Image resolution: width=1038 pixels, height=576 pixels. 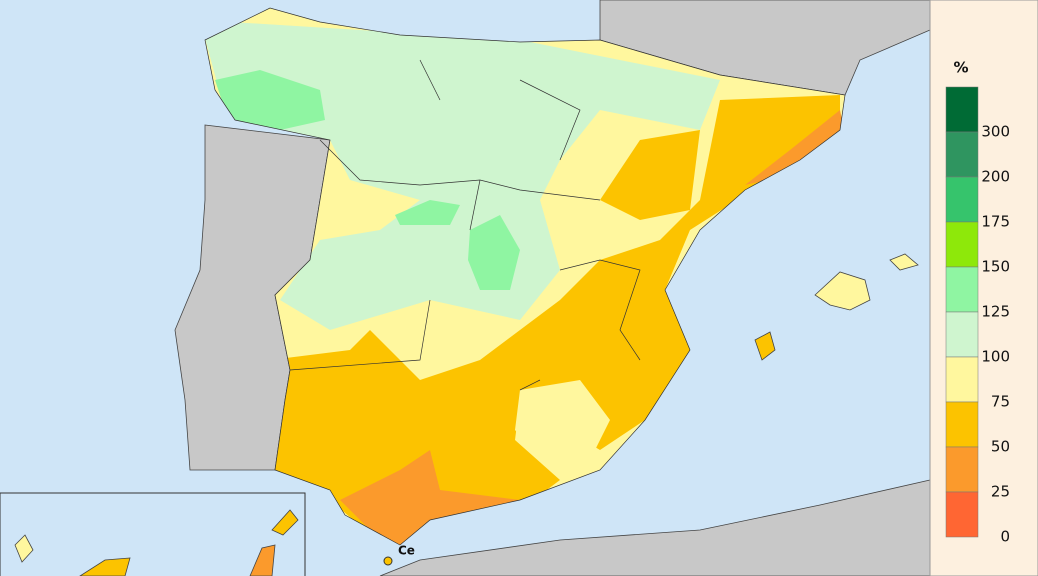 I want to click on place-label: Ce, so click(x=406, y=551).